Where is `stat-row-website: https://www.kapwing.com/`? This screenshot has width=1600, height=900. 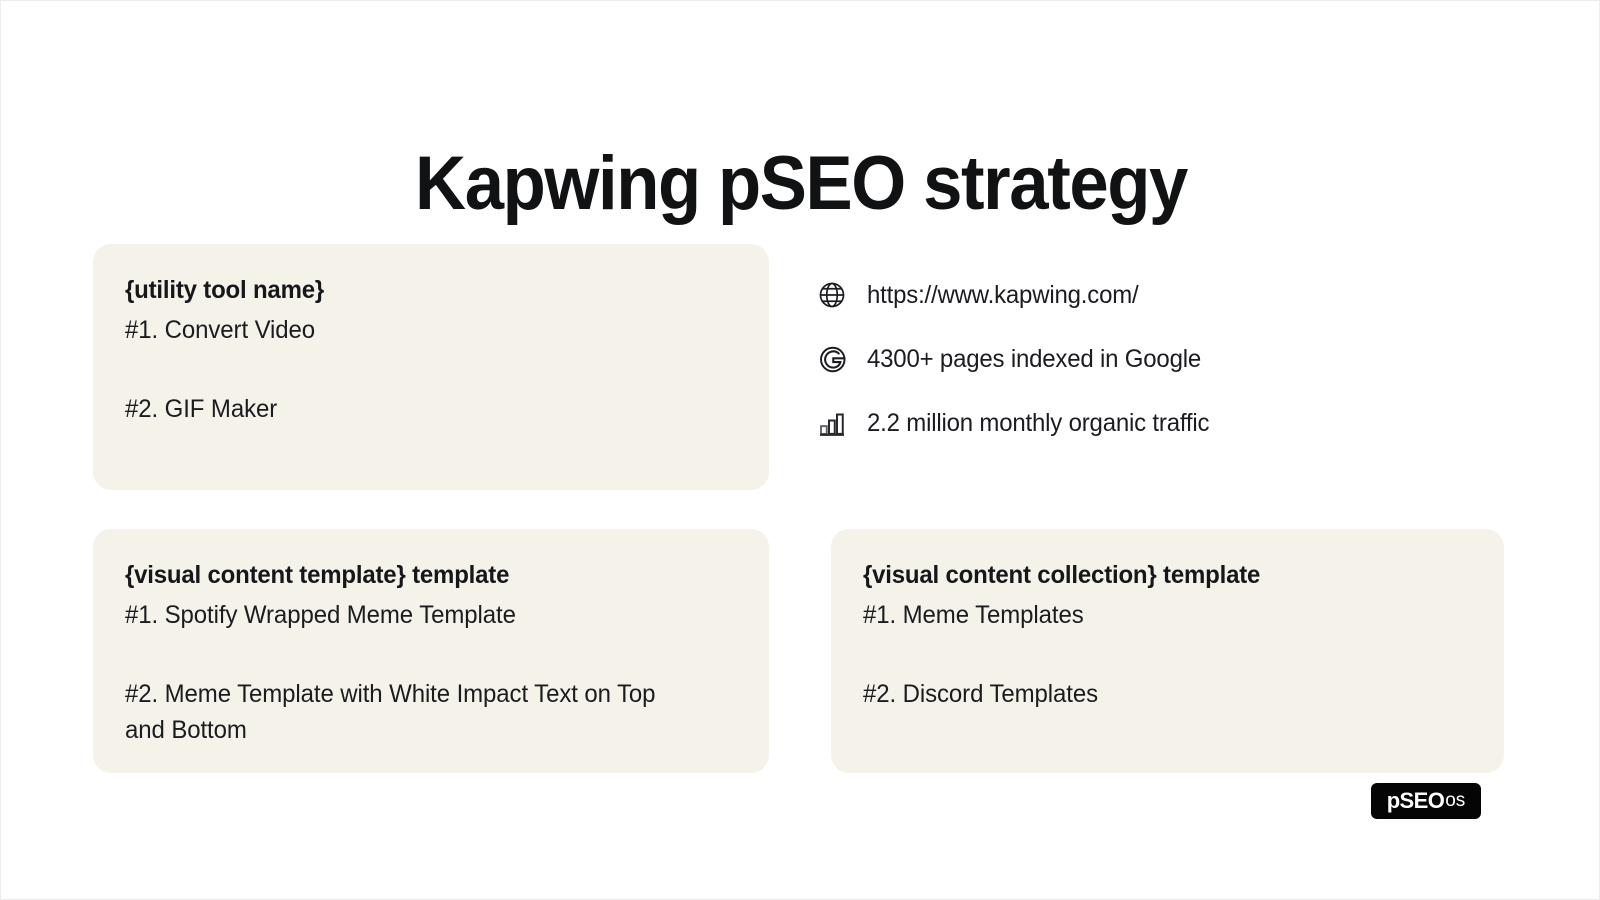
stat-row-website: https://www.kapwing.com/ is located at coordinates (1157, 295).